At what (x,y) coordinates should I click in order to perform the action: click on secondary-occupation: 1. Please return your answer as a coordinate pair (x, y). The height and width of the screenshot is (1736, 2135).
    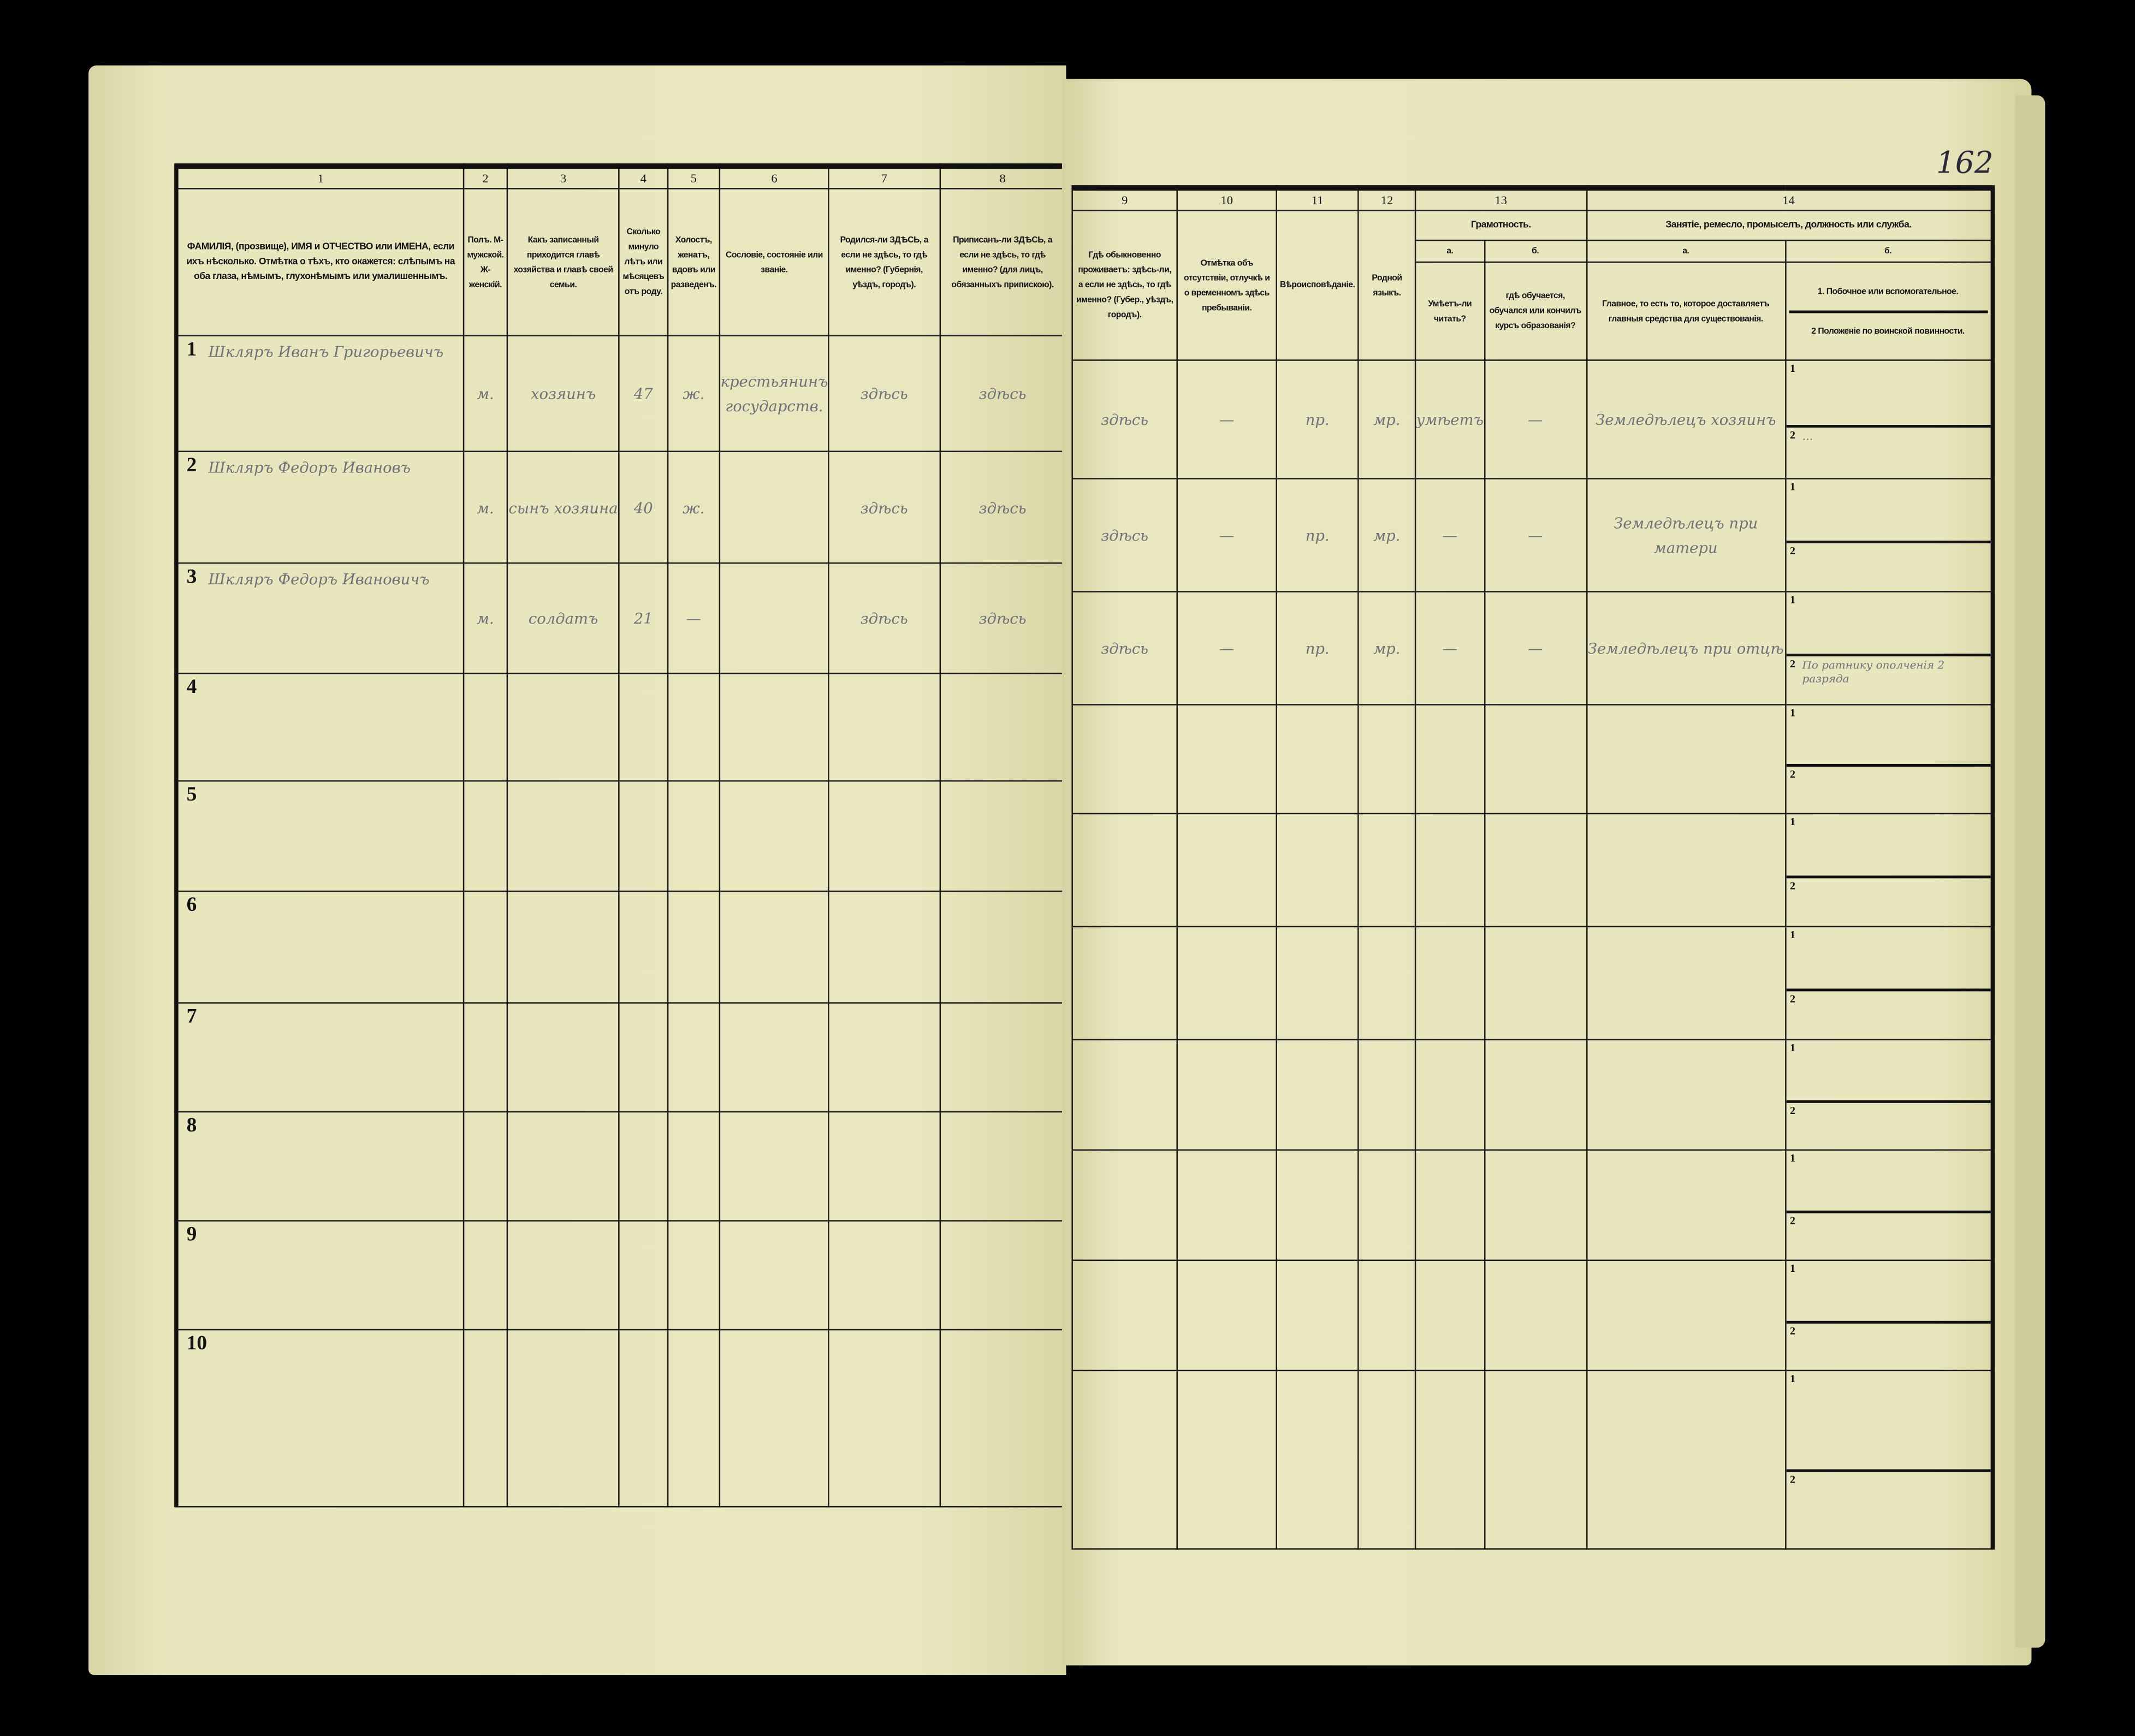
    Looking at the image, I should click on (1888, 1072).